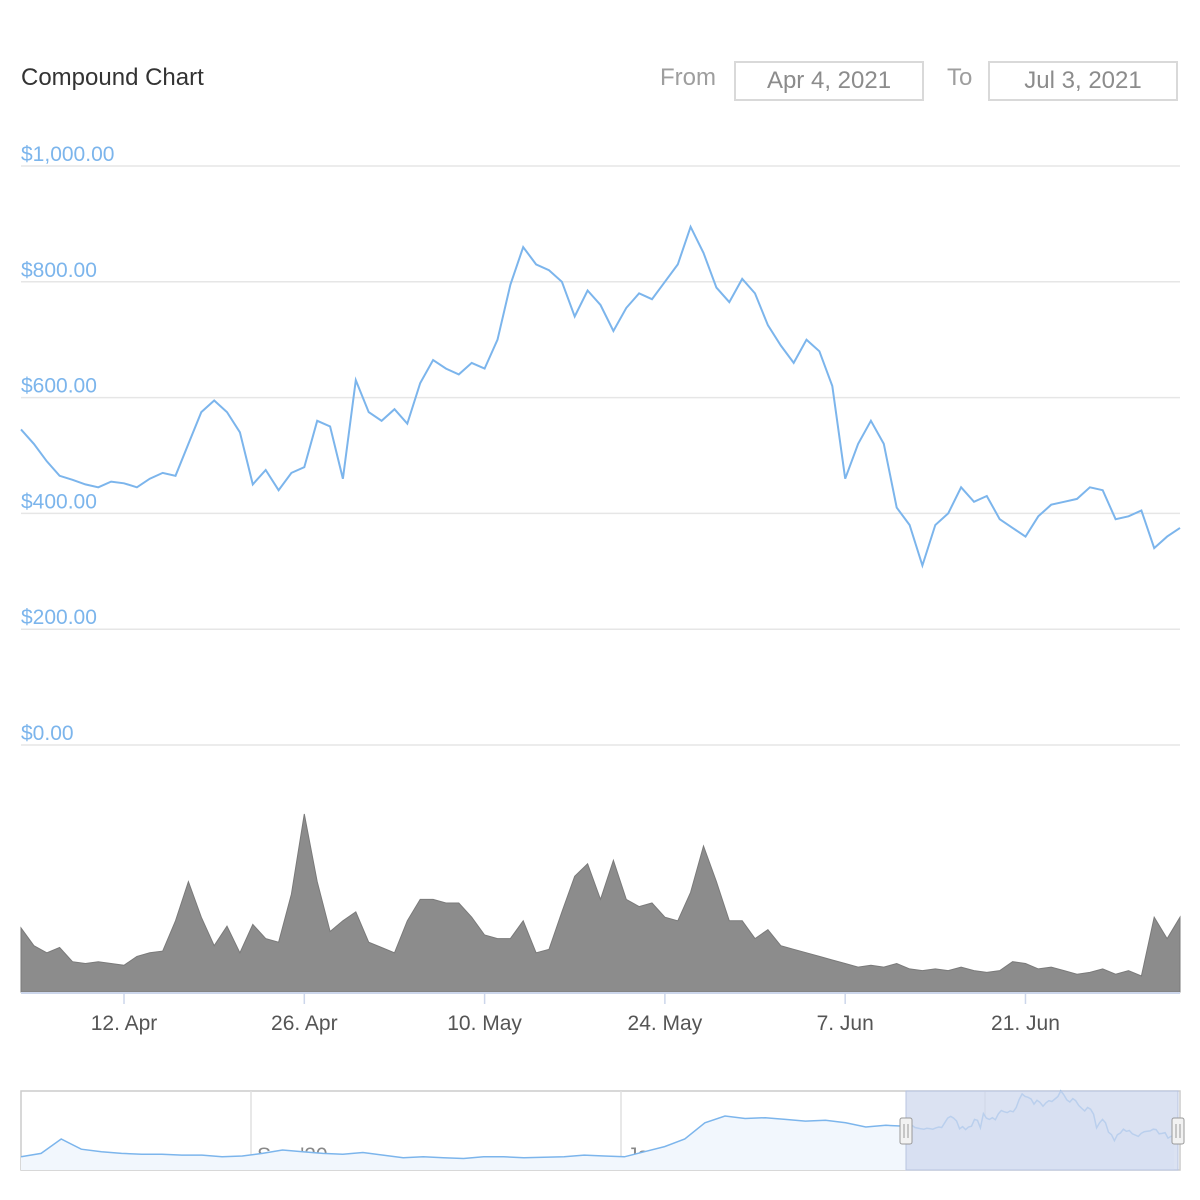 This screenshot has height=1200, width=1200. I want to click on x-tick-label: 21. Jun, so click(1025, 1023).